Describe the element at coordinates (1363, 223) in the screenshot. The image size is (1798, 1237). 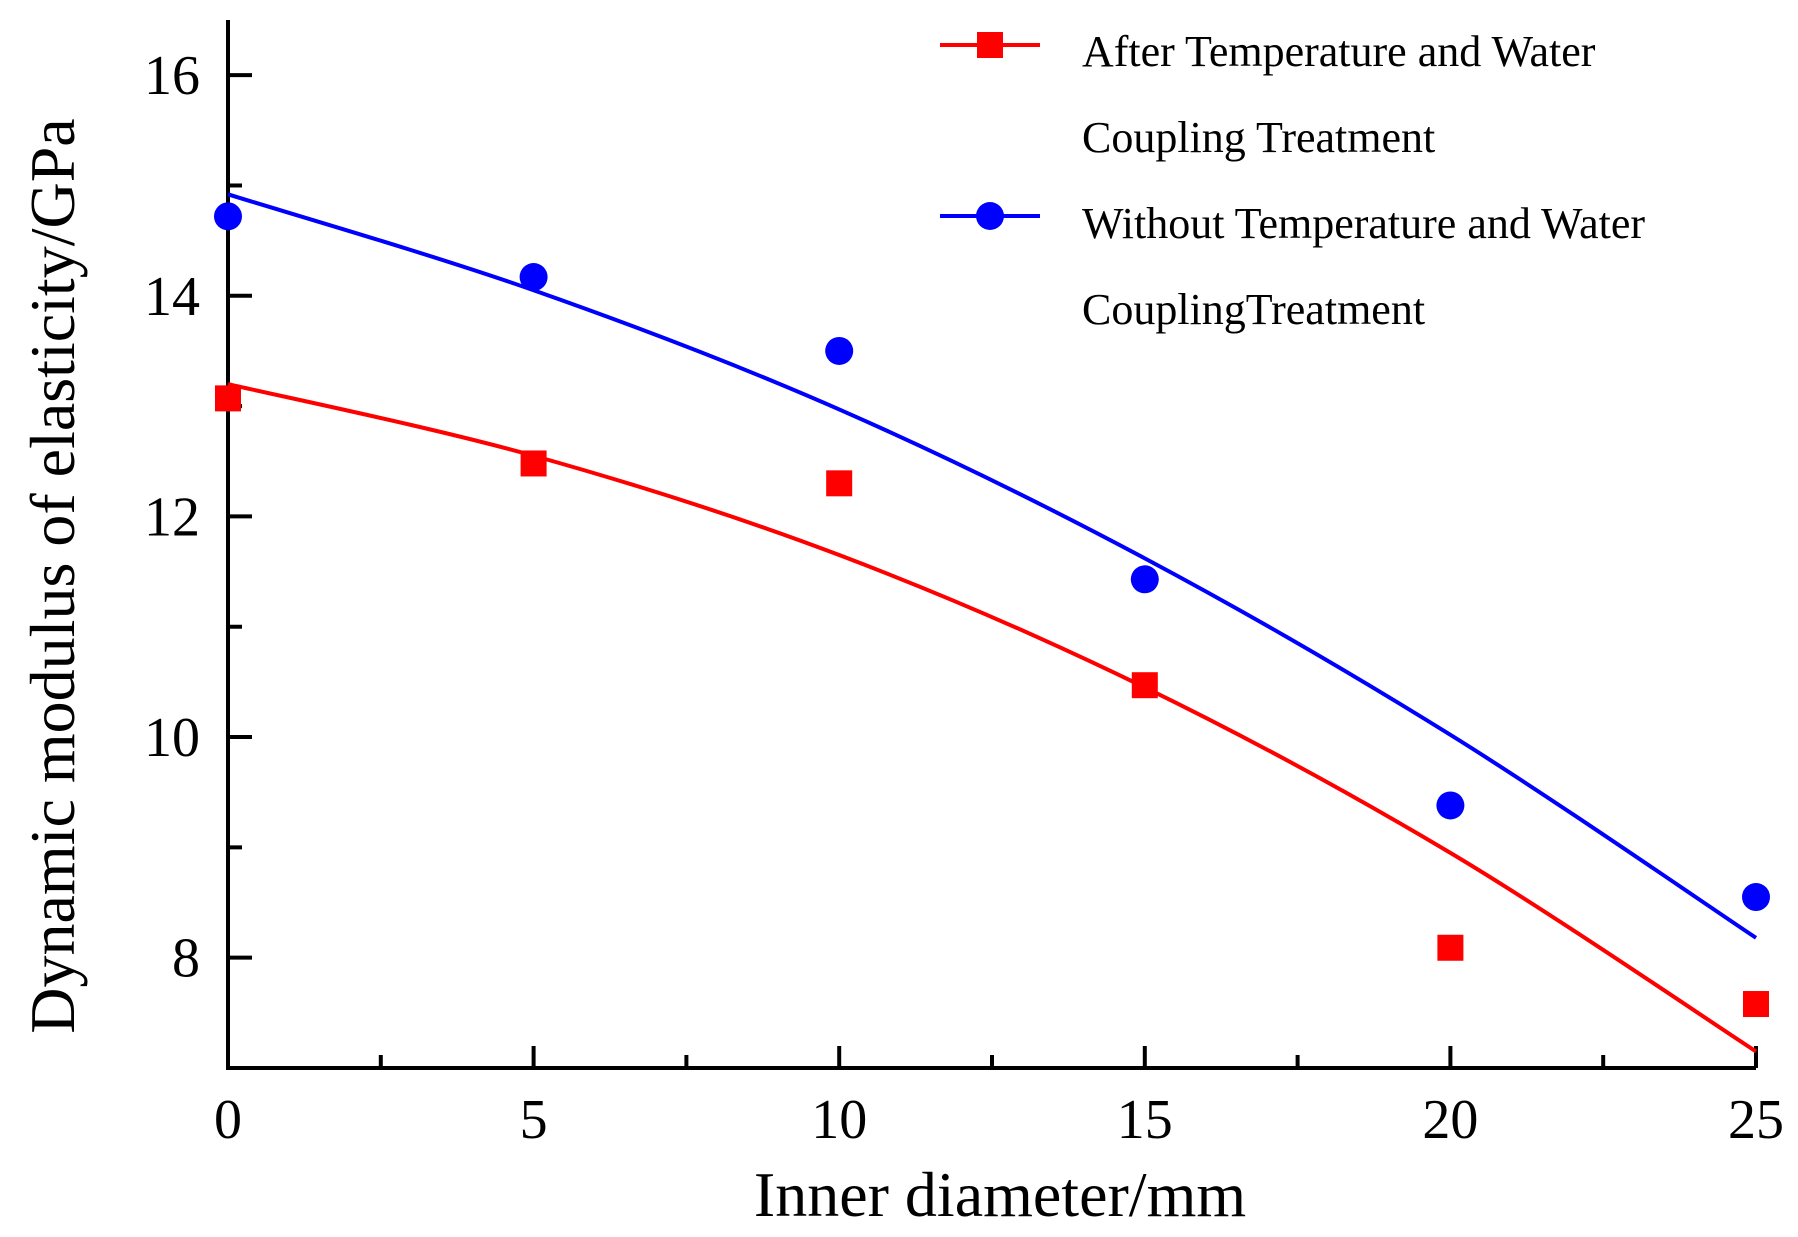
I see `legend-label: Without Temperature and Water` at that location.